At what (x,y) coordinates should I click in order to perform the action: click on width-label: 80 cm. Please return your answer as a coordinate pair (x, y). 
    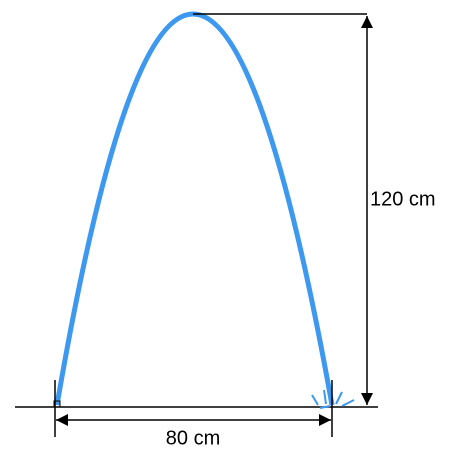
    Looking at the image, I should click on (193, 438).